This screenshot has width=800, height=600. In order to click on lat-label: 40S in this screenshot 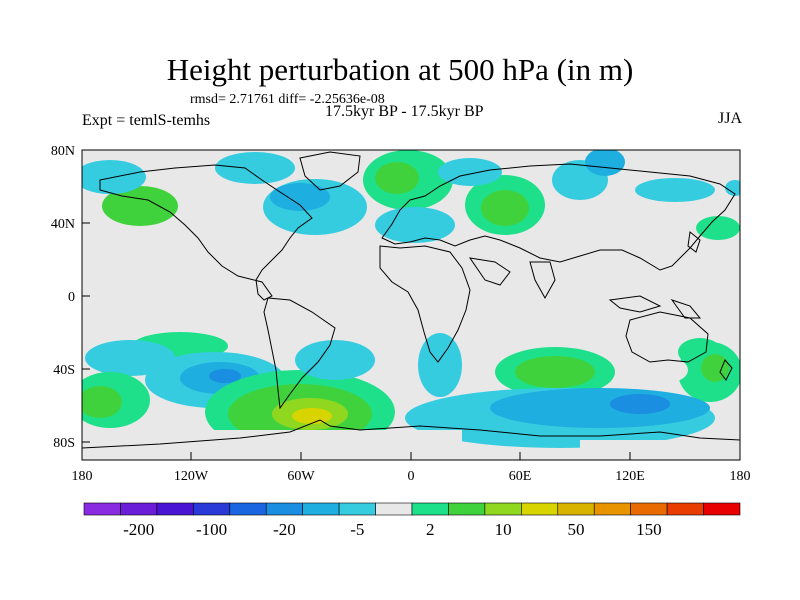, I will do `click(64, 370)`.